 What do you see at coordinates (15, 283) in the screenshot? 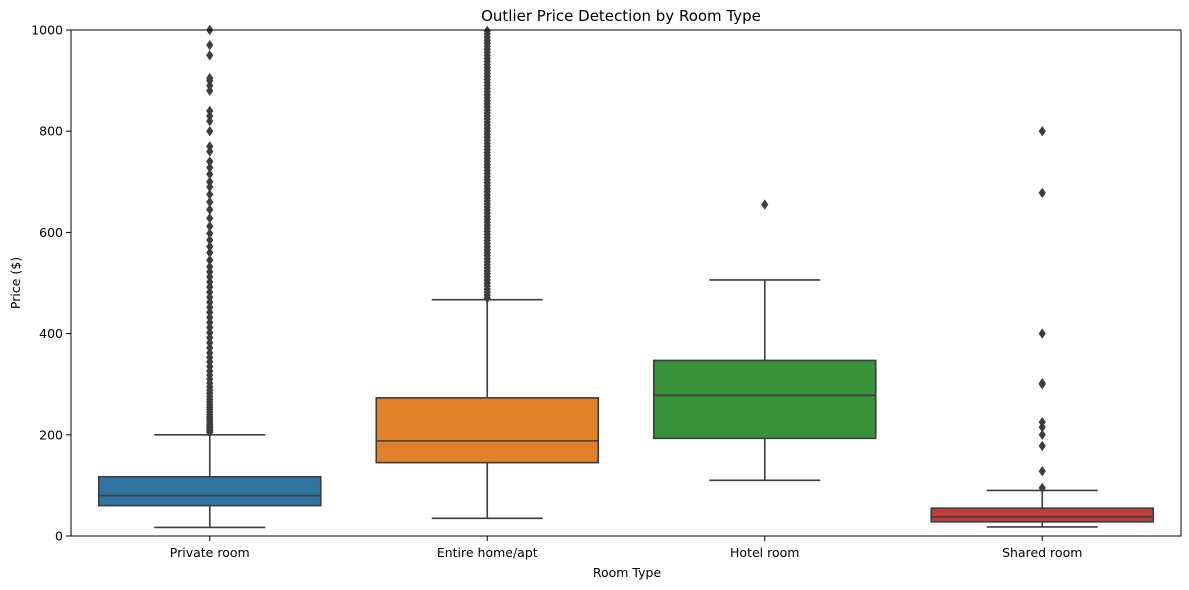
I see `y-axis-label: Price ($)` at bounding box center [15, 283].